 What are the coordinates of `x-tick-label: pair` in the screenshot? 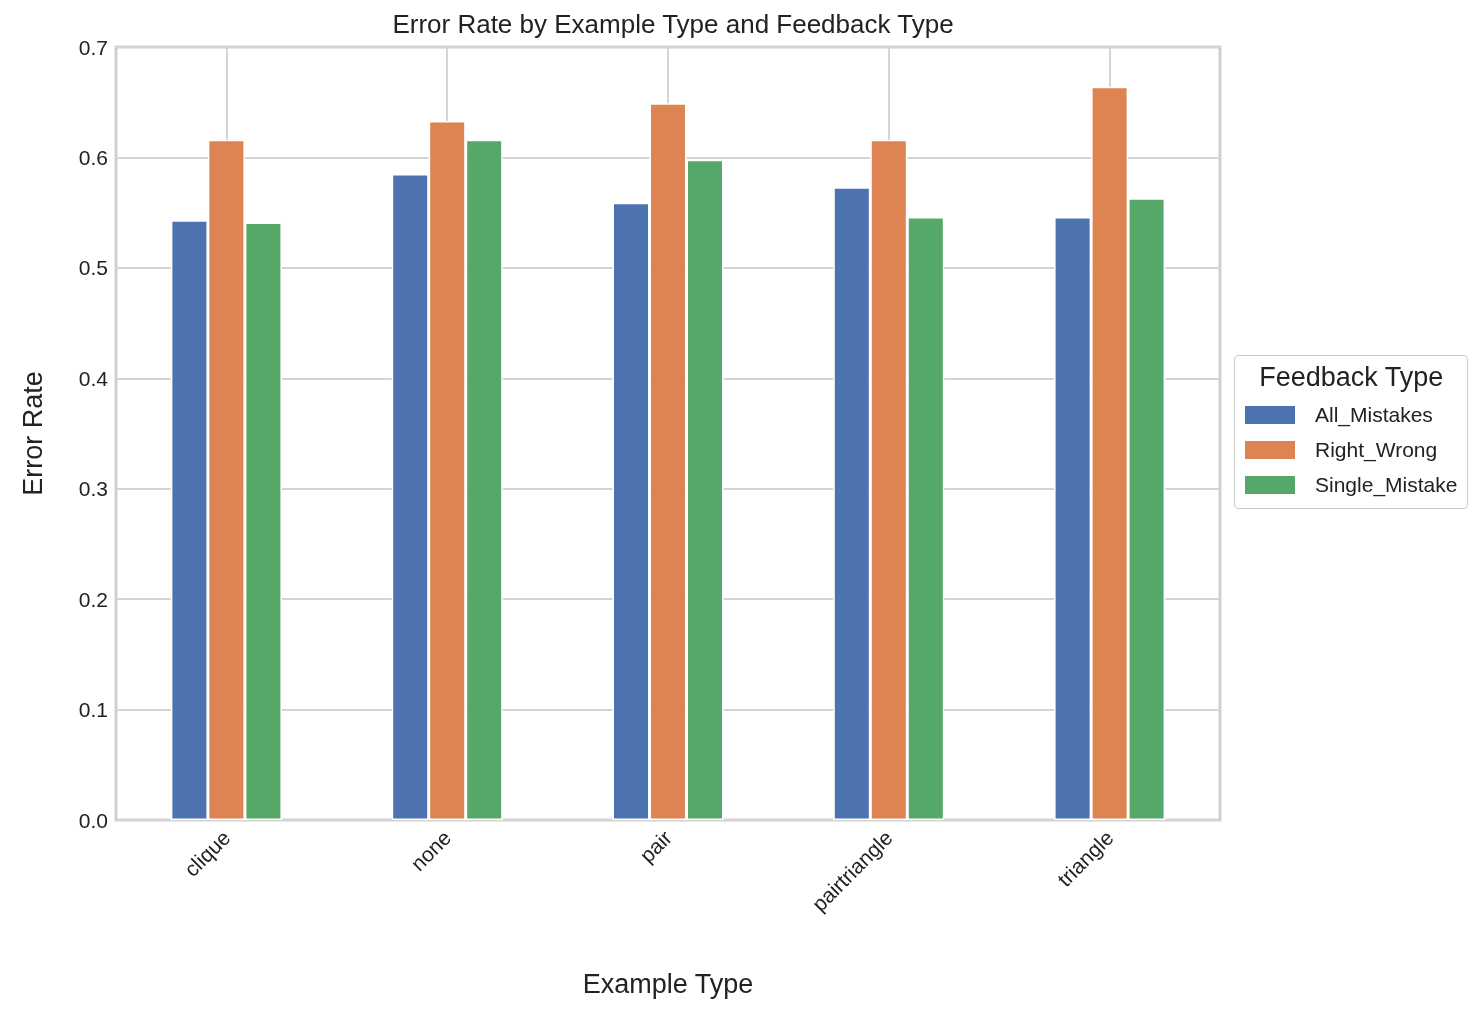 It's located at (656, 846).